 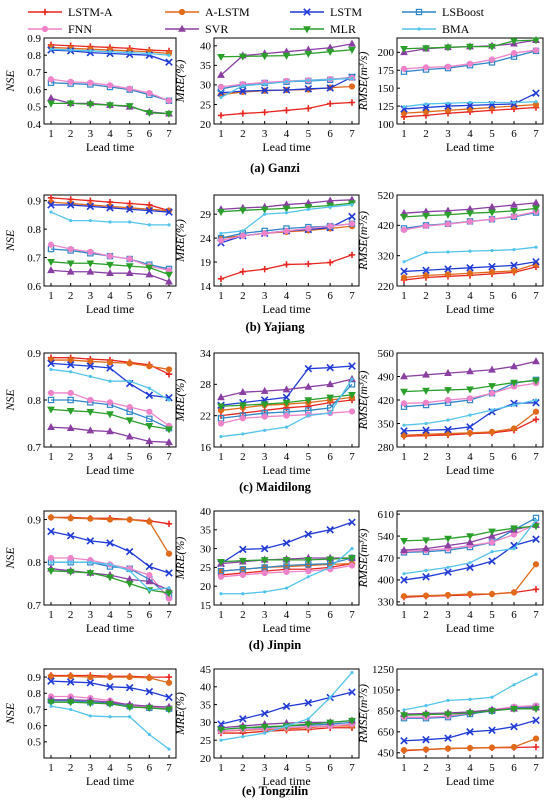 I want to click on y-tick-label: 350, so click(x=386, y=424).